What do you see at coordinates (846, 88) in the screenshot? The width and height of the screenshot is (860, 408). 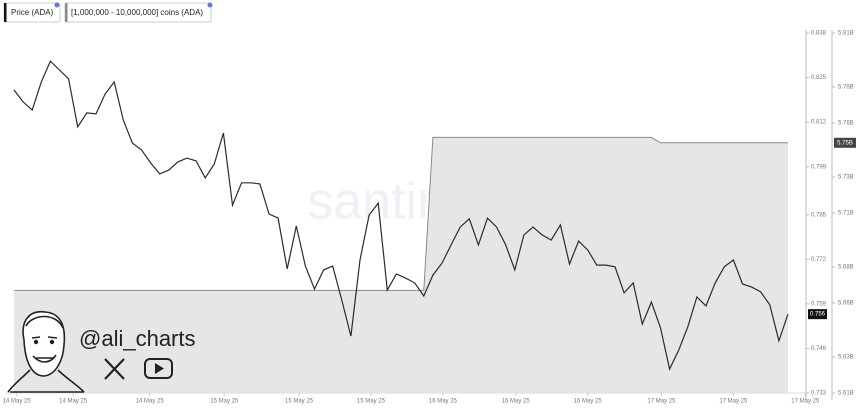 I see `y2-tick-label: 5.78B` at bounding box center [846, 88].